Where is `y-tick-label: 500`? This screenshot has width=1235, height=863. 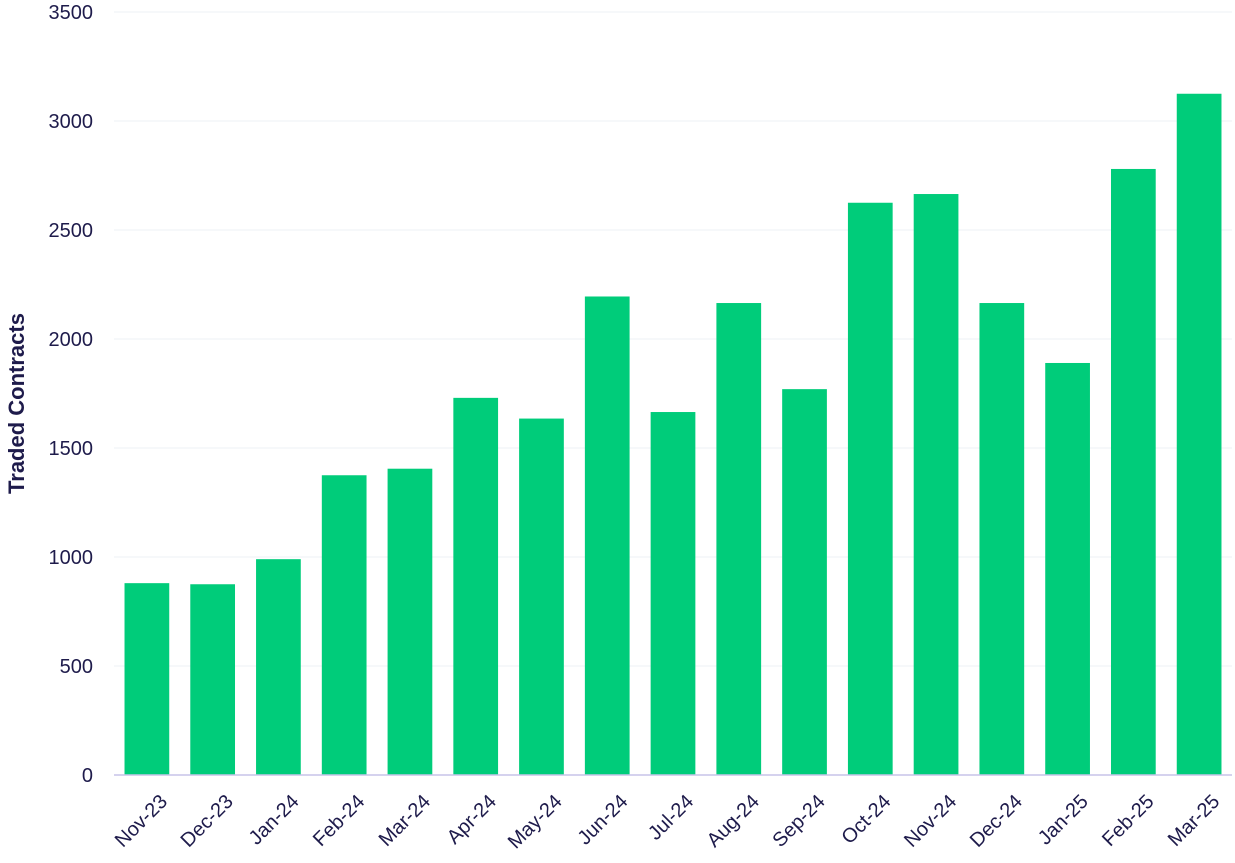
y-tick-label: 500 is located at coordinates (76, 667).